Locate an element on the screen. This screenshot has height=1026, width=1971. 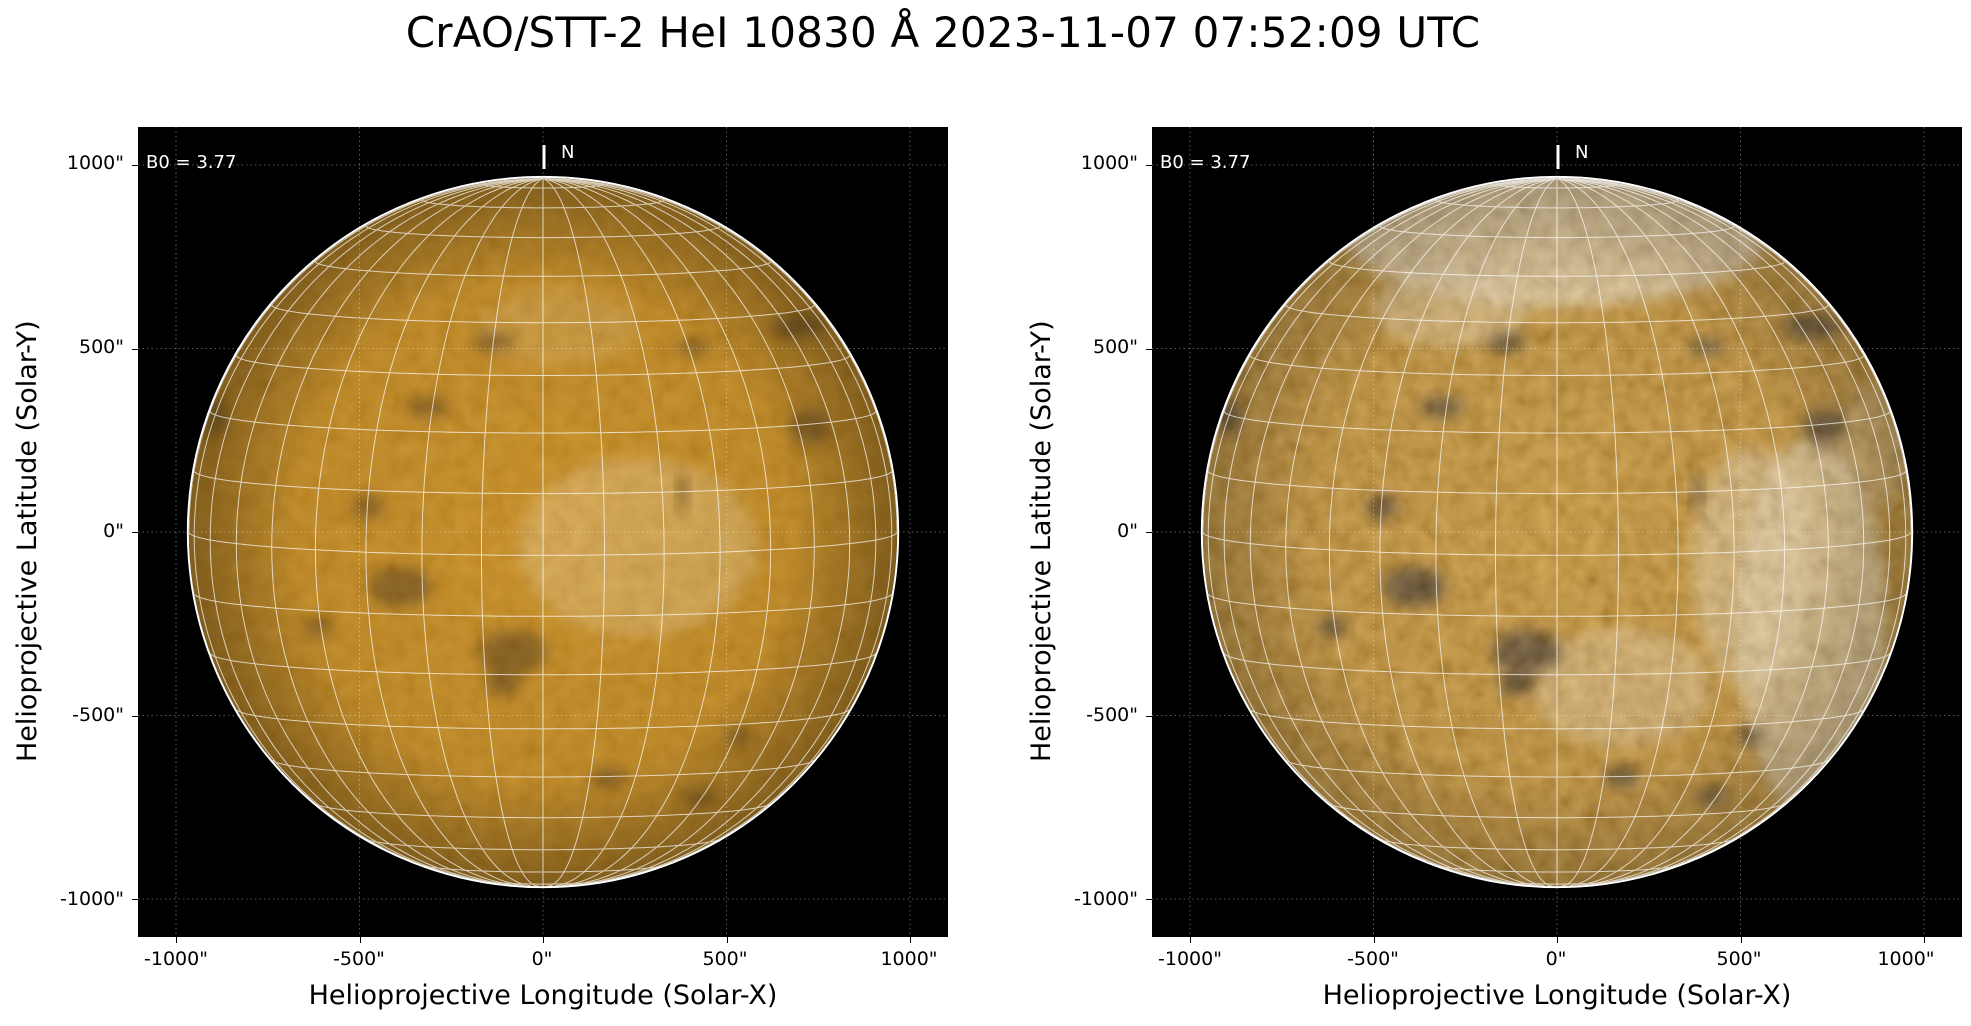
xtick-right-minus1000: -1000" is located at coordinates (1190, 959).